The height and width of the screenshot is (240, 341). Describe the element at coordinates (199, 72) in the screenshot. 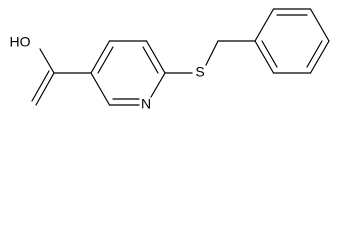

I see `atom-label: S` at that location.